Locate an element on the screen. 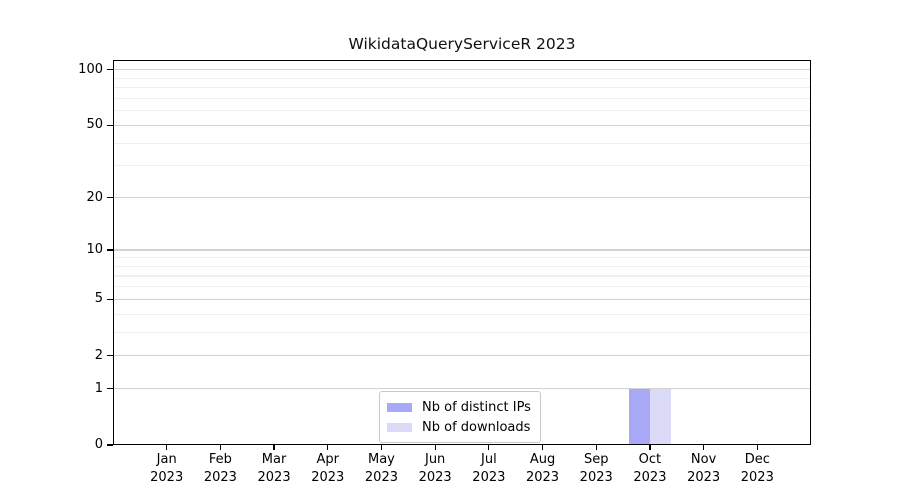  legend-swatch-distinct-ips is located at coordinates (399, 407).